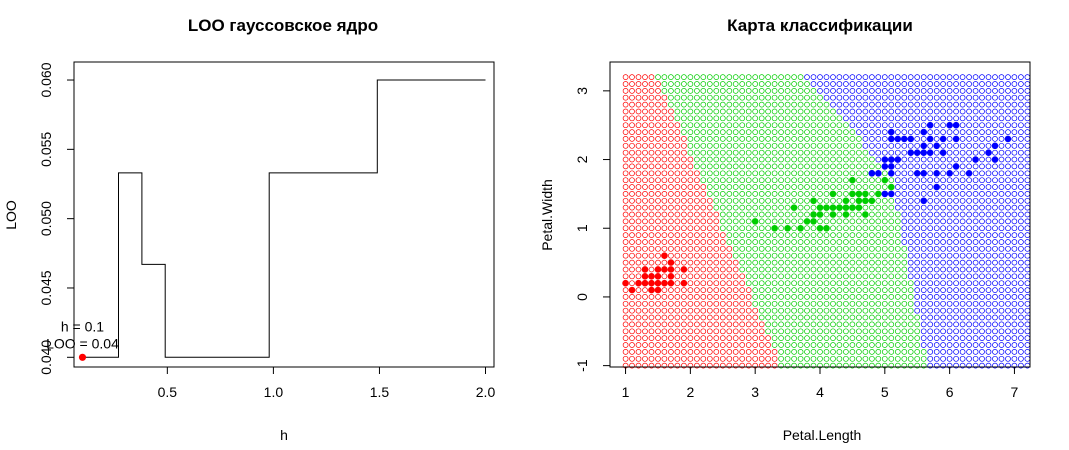 The height and width of the screenshot is (450, 1069). Describe the element at coordinates (486, 392) in the screenshot. I see `left-x-tick-label: 2.0` at that location.